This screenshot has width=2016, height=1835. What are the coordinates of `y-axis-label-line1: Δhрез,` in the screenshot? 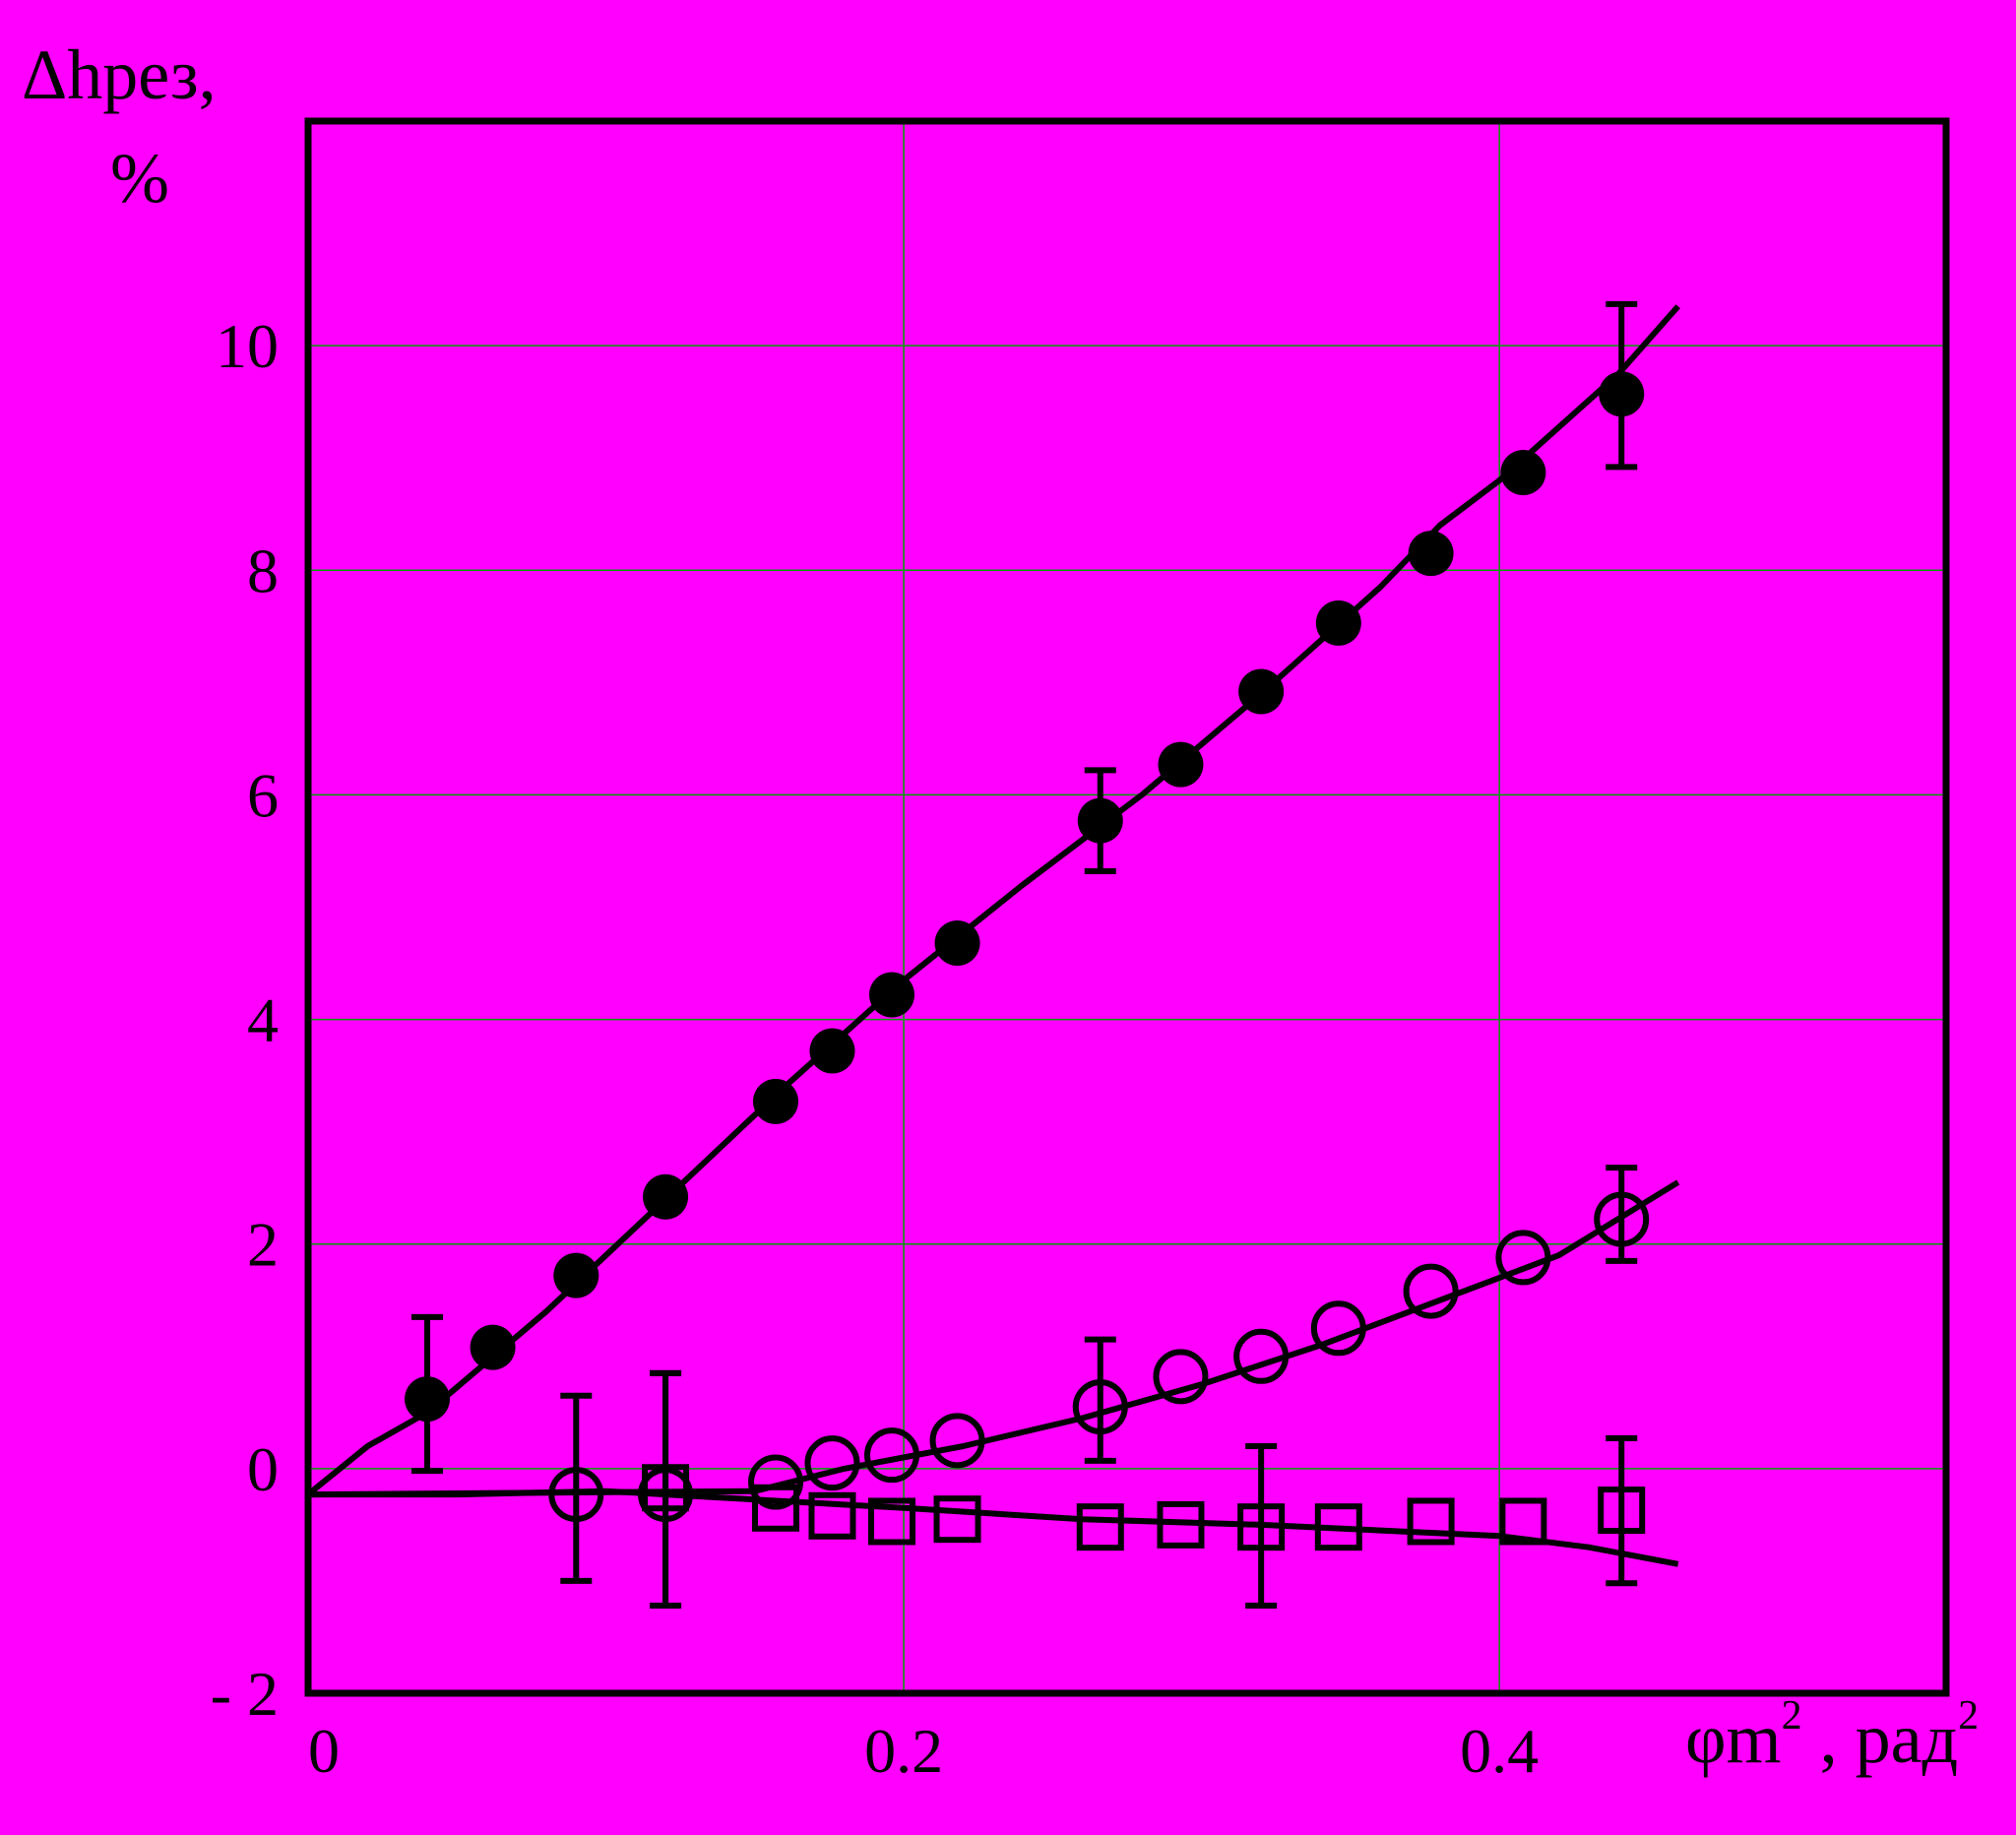 It's located at (119, 74).